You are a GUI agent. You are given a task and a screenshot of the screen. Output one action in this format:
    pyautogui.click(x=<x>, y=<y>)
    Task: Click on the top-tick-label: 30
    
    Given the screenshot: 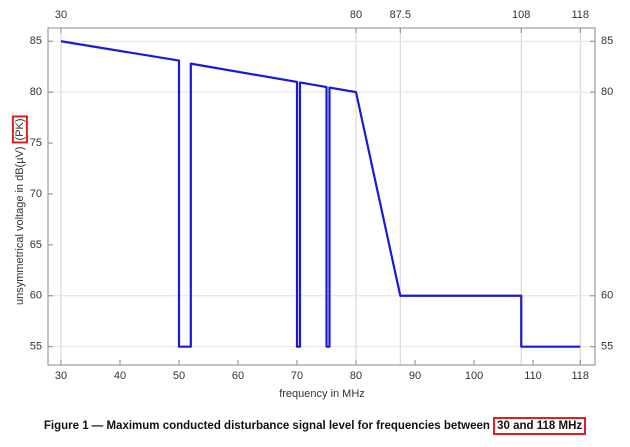 What is the action you would take?
    pyautogui.click(x=61, y=15)
    